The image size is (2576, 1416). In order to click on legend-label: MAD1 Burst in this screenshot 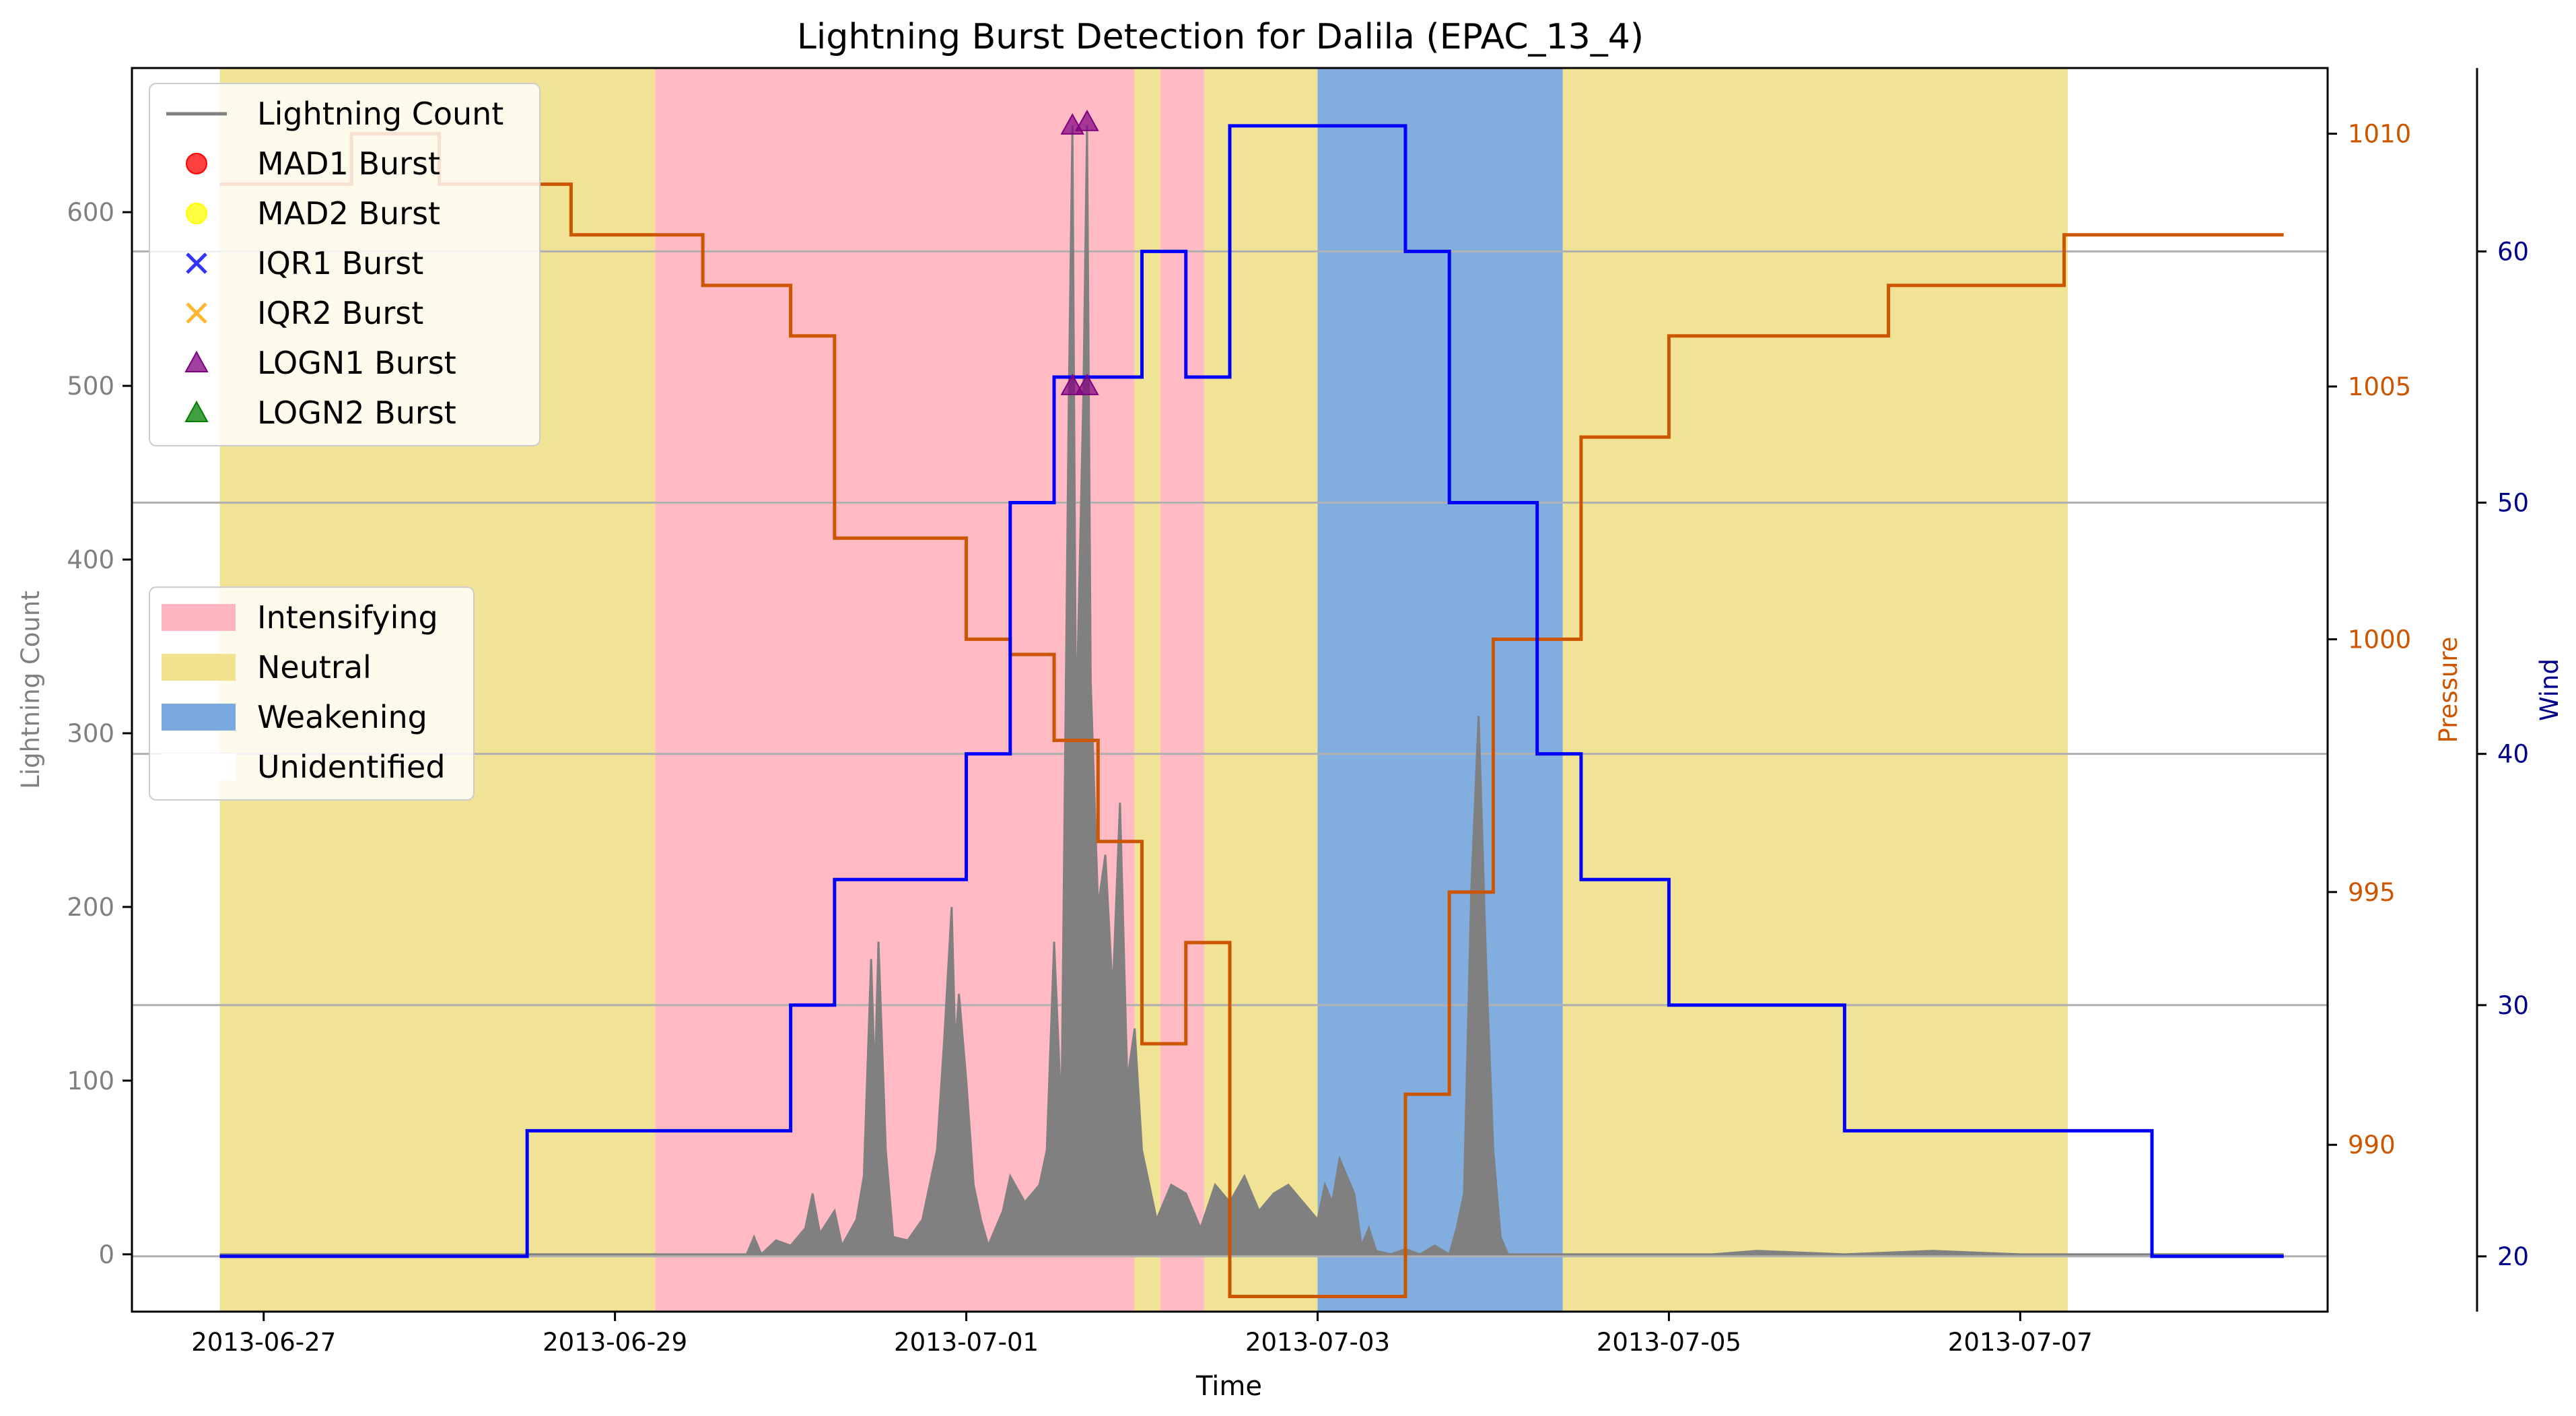, I will do `click(348, 163)`.